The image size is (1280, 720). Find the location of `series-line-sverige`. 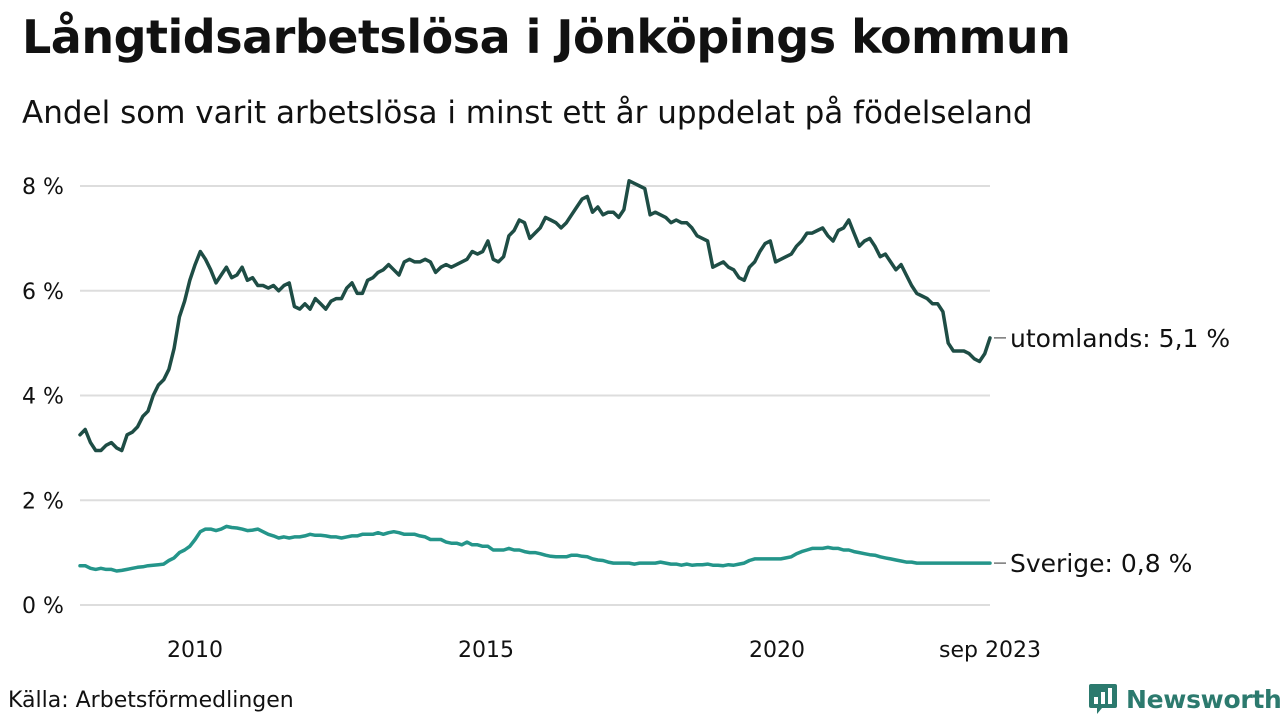

series-line-sverige is located at coordinates (535, 548).